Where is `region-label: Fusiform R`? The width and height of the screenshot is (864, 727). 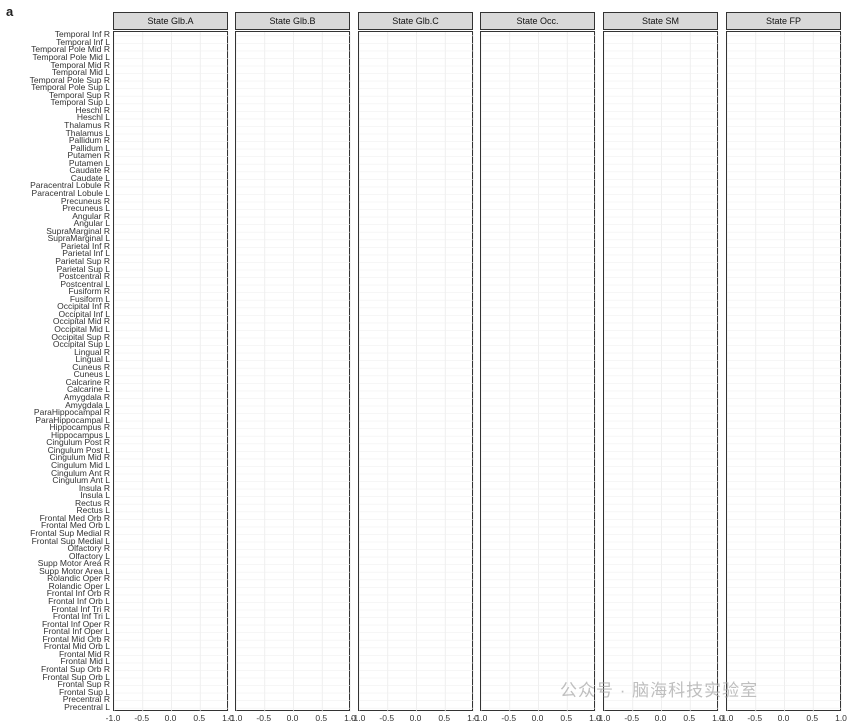
region-label: Fusiform R is located at coordinates (89, 291).